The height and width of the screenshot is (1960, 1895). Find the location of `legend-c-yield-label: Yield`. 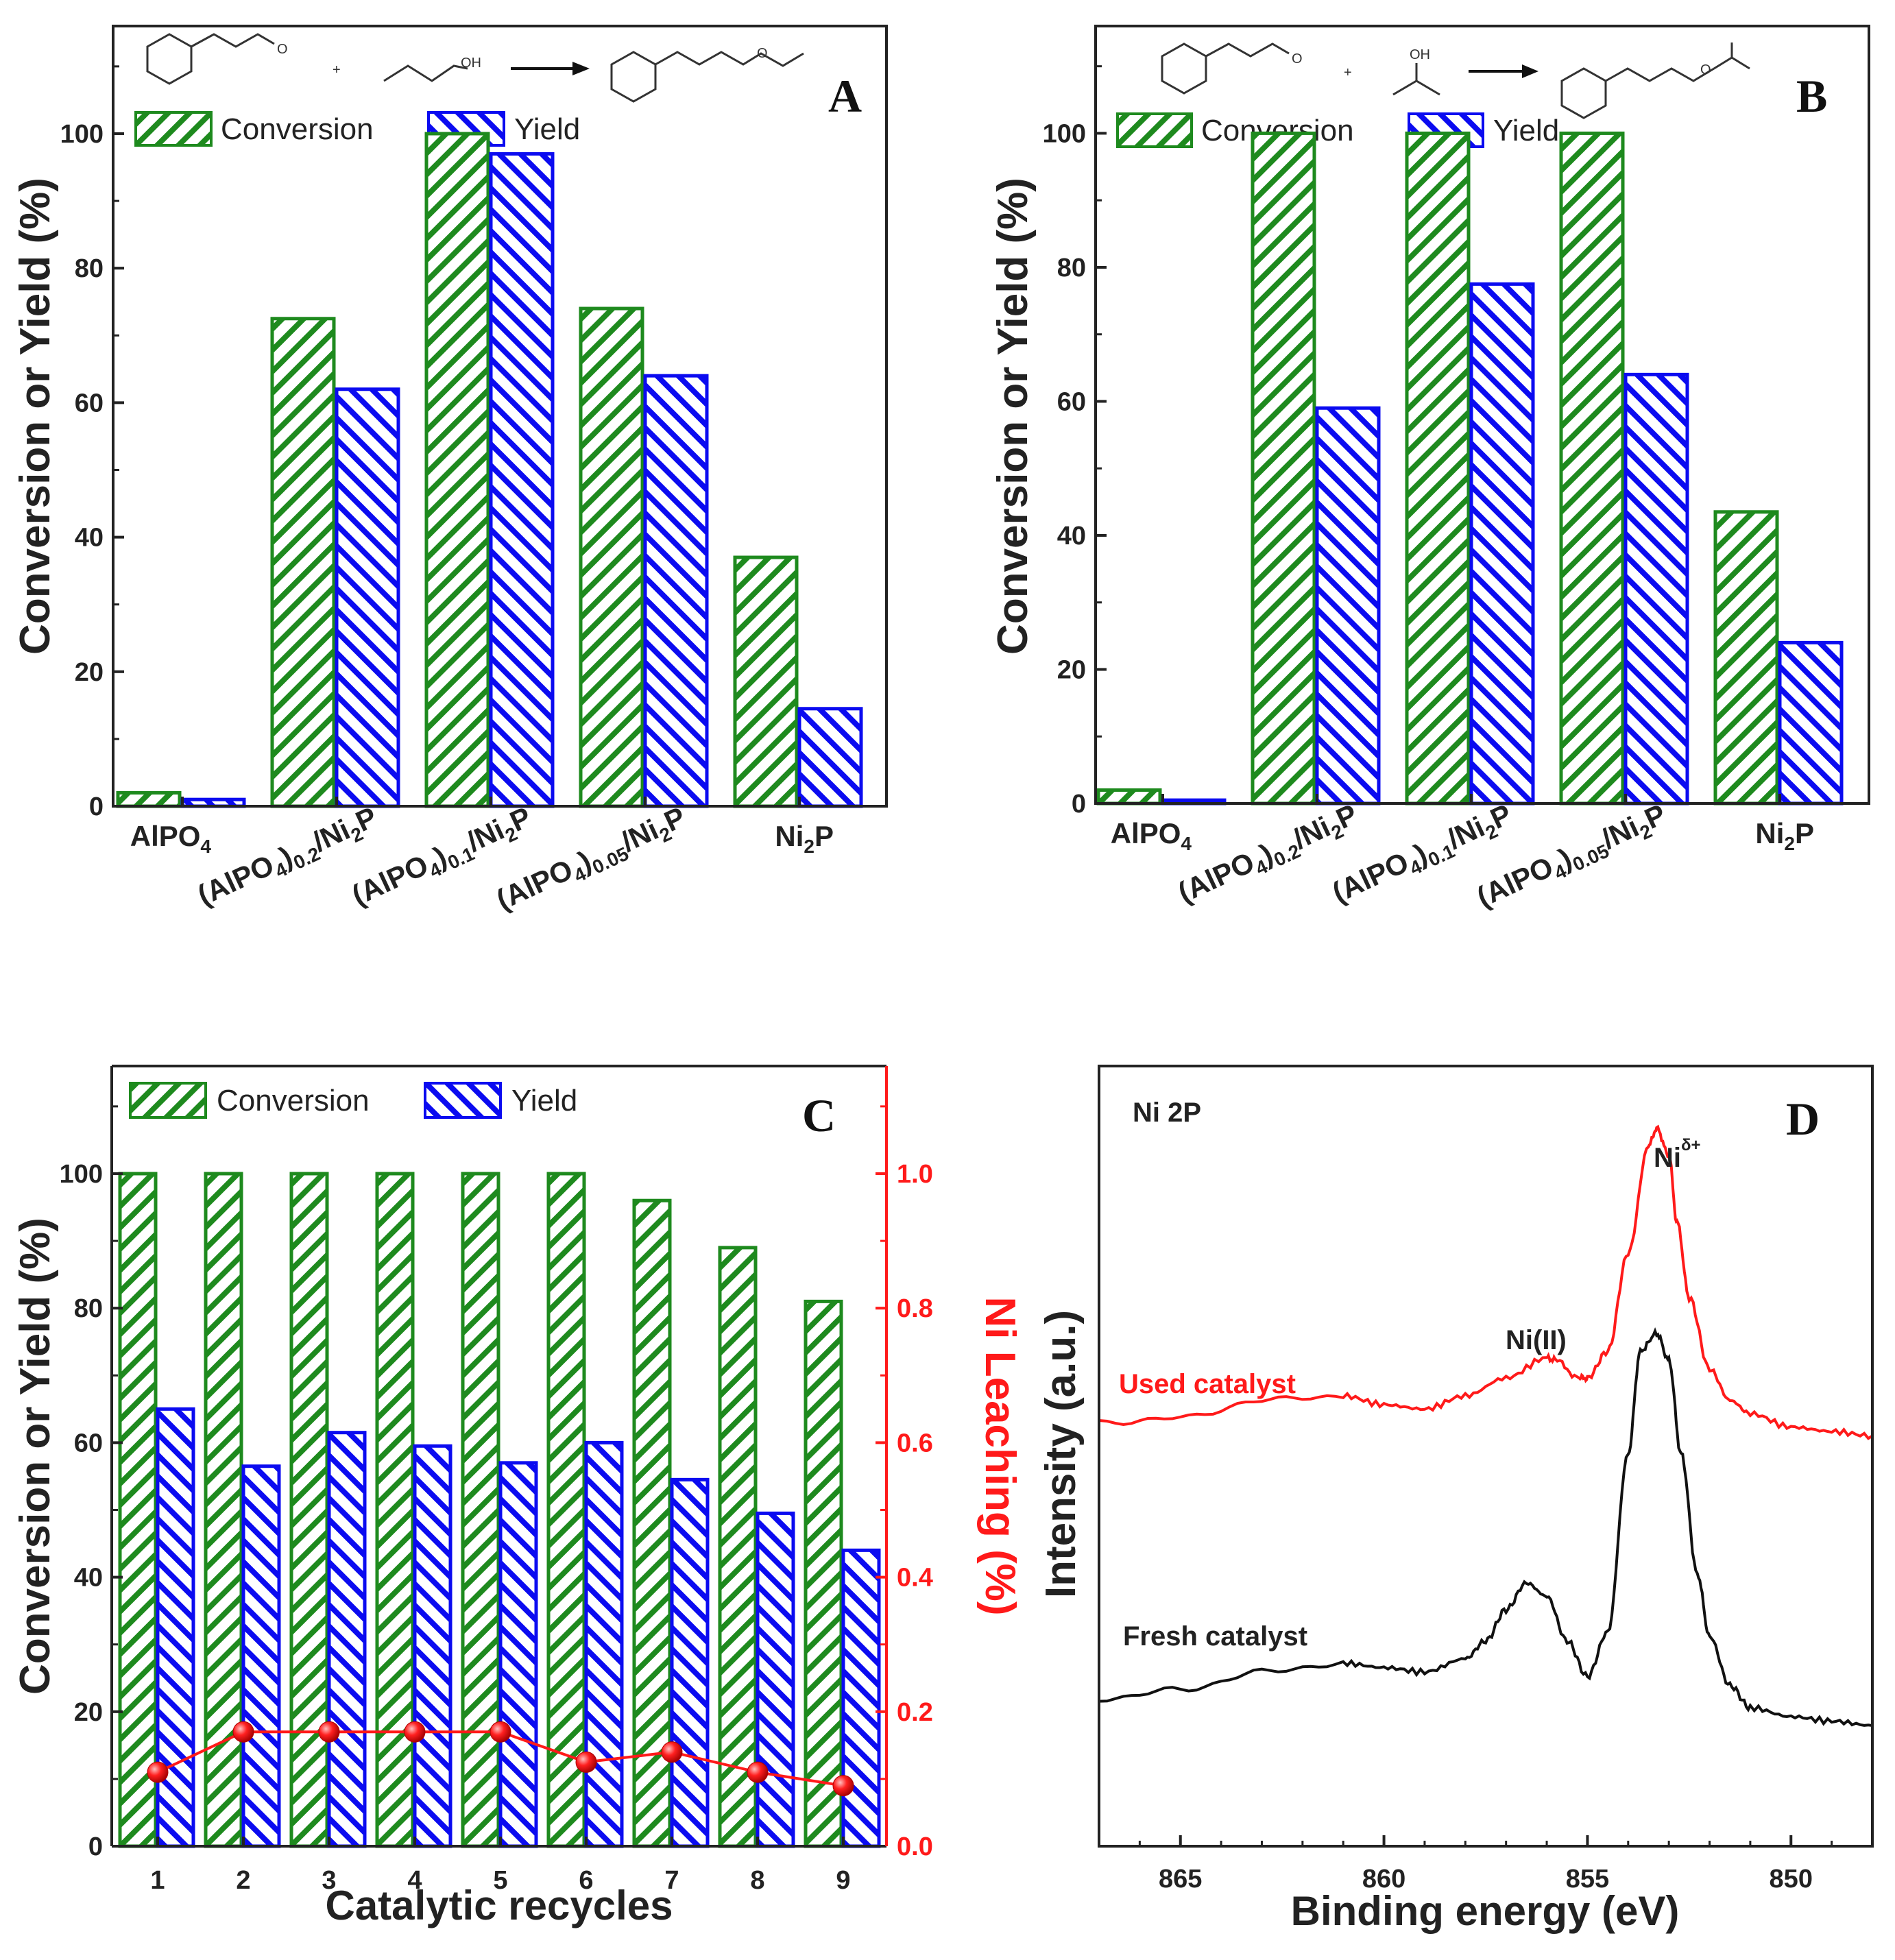

legend-c-yield-label: Yield is located at coordinates (544, 1100).